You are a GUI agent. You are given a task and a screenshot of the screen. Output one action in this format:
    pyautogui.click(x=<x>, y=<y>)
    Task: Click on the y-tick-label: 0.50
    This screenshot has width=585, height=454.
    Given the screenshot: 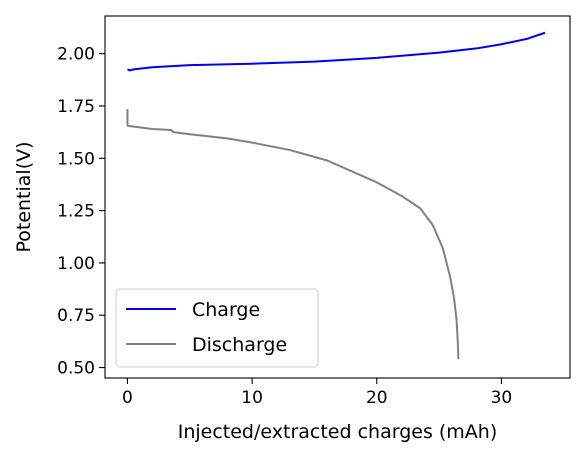 What is the action you would take?
    pyautogui.click(x=76, y=369)
    